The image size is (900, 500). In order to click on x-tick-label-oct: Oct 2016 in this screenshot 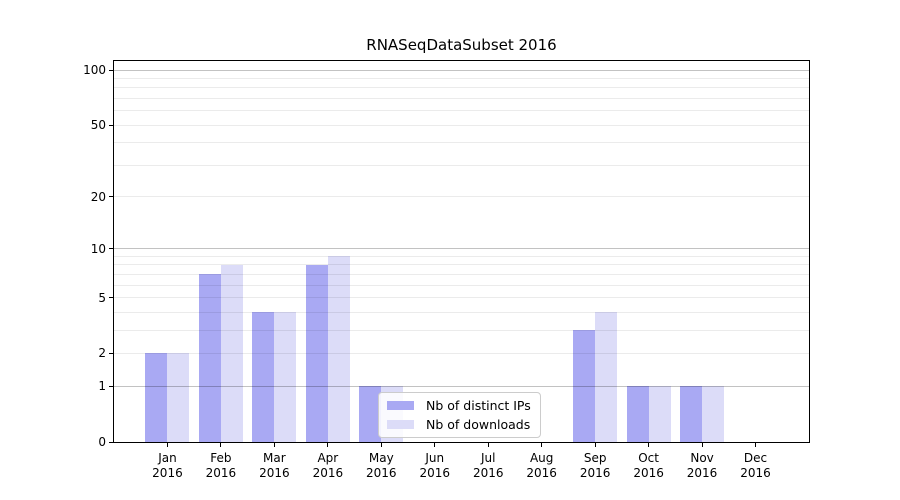, I will do `click(649, 466)`.